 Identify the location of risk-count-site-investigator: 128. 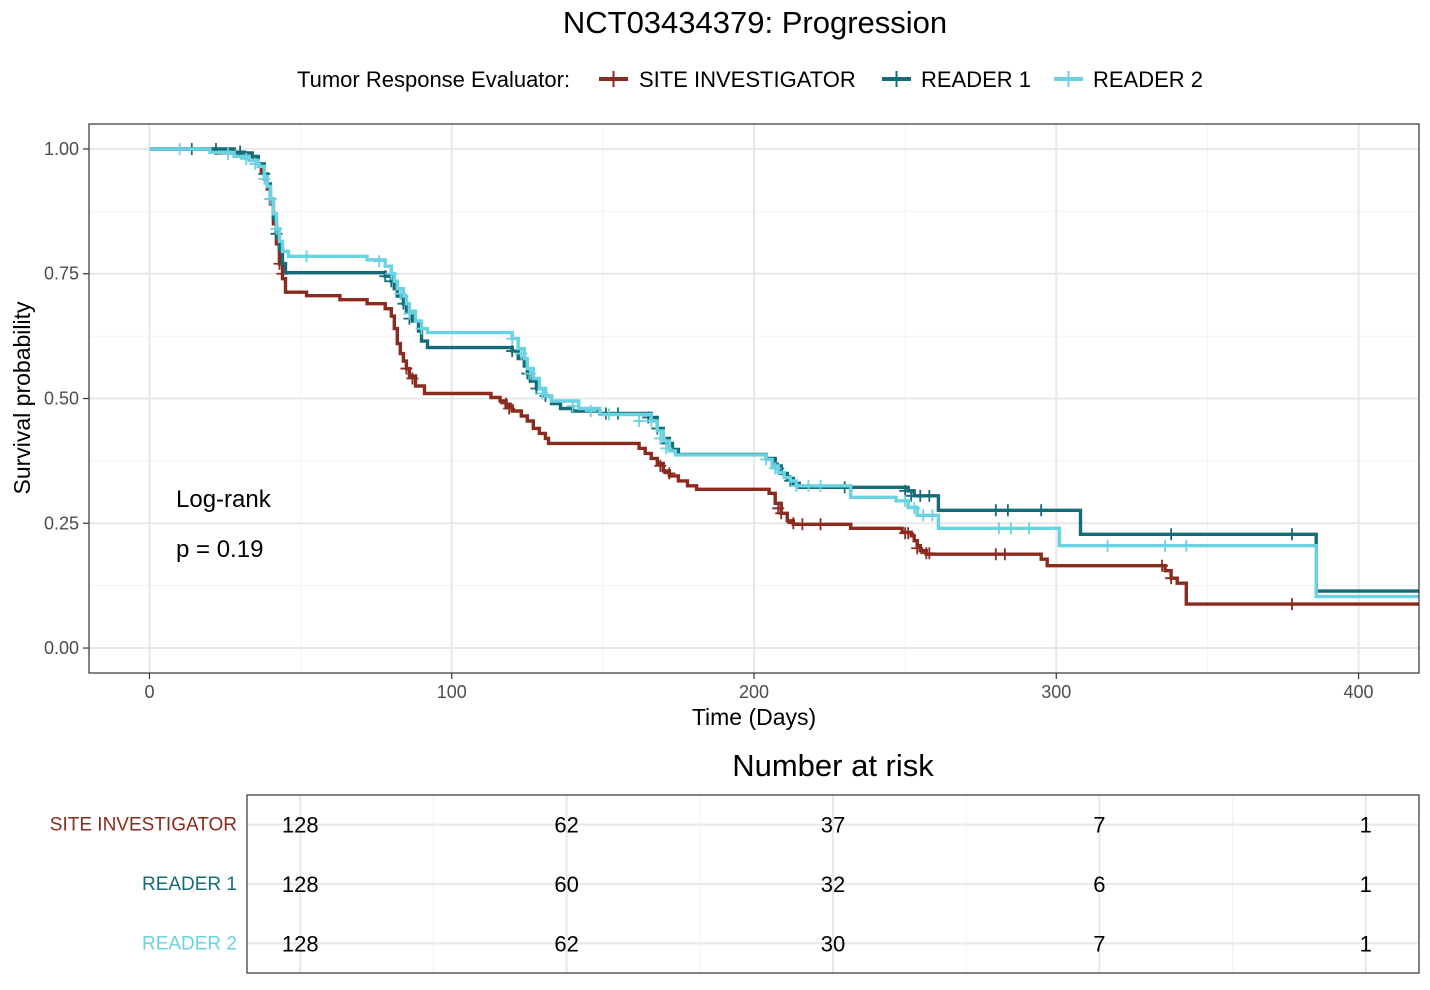
(300, 825).